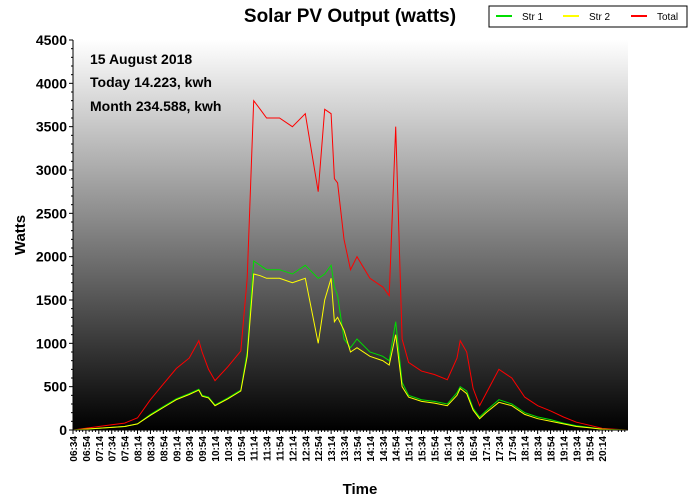 The width and height of the screenshot is (700, 500). What do you see at coordinates (281, 448) in the screenshot?
I see `x-tick-label: 11:54` at bounding box center [281, 448].